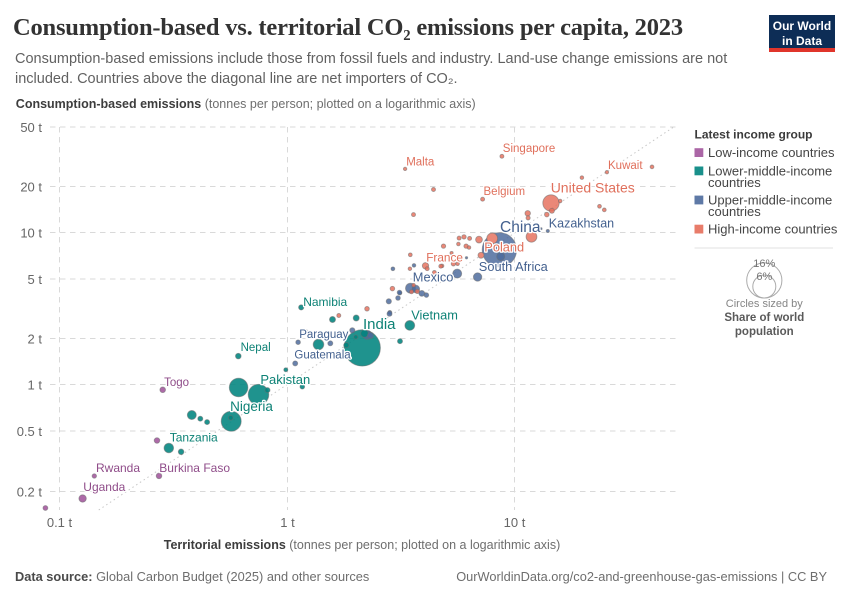 This screenshot has width=850, height=600. What do you see at coordinates (770, 171) in the screenshot?
I see `svg-text: Lower-middle-income` at bounding box center [770, 171].